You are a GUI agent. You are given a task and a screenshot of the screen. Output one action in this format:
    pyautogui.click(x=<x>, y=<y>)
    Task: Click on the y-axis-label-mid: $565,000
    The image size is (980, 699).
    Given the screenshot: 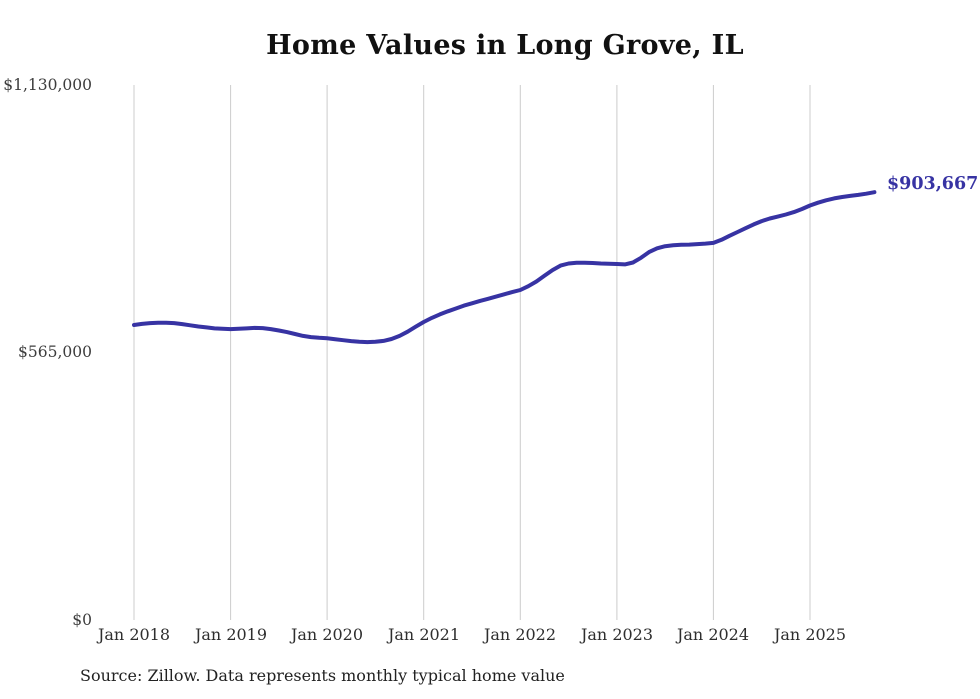 What is the action you would take?
    pyautogui.click(x=55, y=352)
    